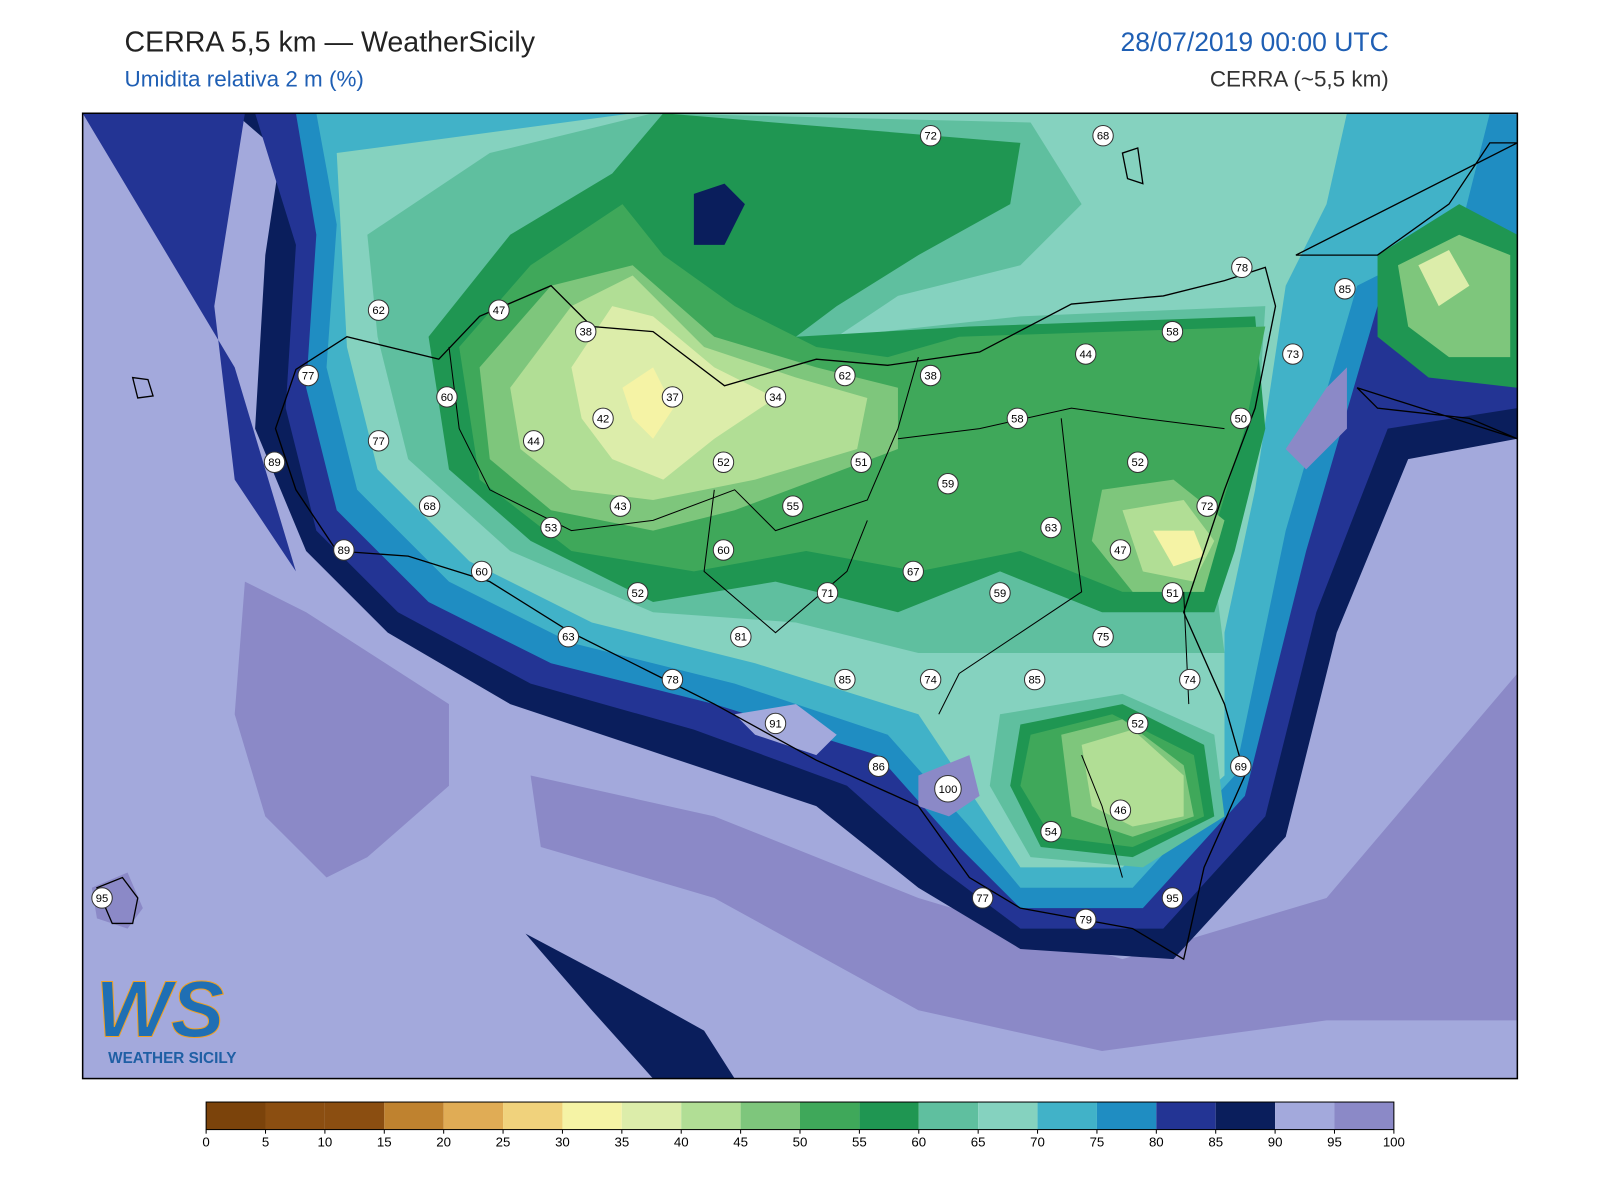 The height and width of the screenshot is (1200, 1600). I want to click on station: 89, so click(344, 550).